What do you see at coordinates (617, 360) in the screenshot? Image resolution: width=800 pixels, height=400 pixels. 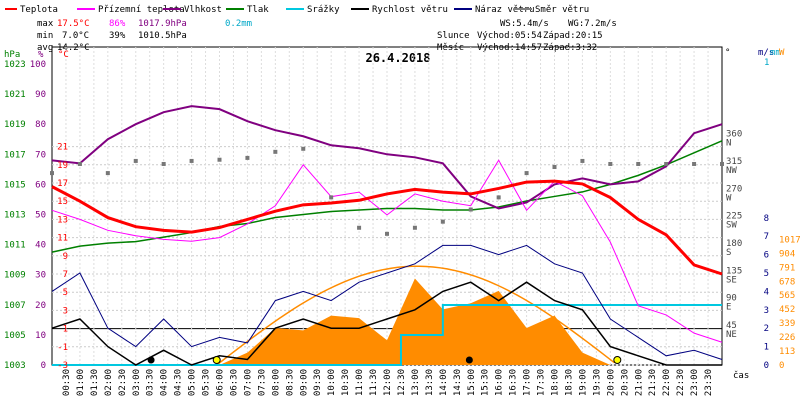 I see `sunset-marker` at bounding box center [617, 360].